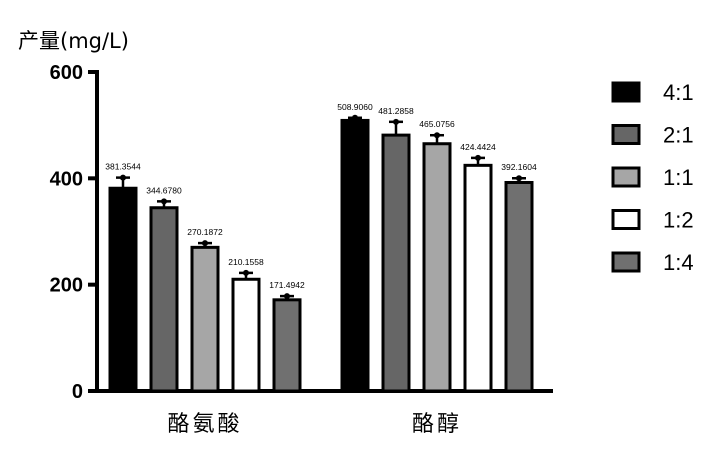 The height and width of the screenshot is (468, 721). I want to click on y-tick-label: 600, so click(66, 73).